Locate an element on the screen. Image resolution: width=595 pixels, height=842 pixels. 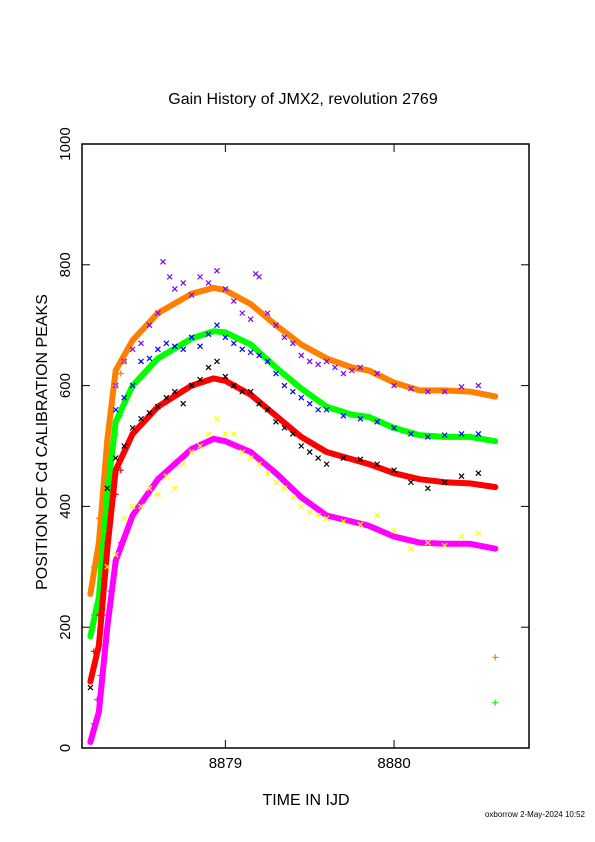
x-tick-label: 8880 is located at coordinates (393, 763).